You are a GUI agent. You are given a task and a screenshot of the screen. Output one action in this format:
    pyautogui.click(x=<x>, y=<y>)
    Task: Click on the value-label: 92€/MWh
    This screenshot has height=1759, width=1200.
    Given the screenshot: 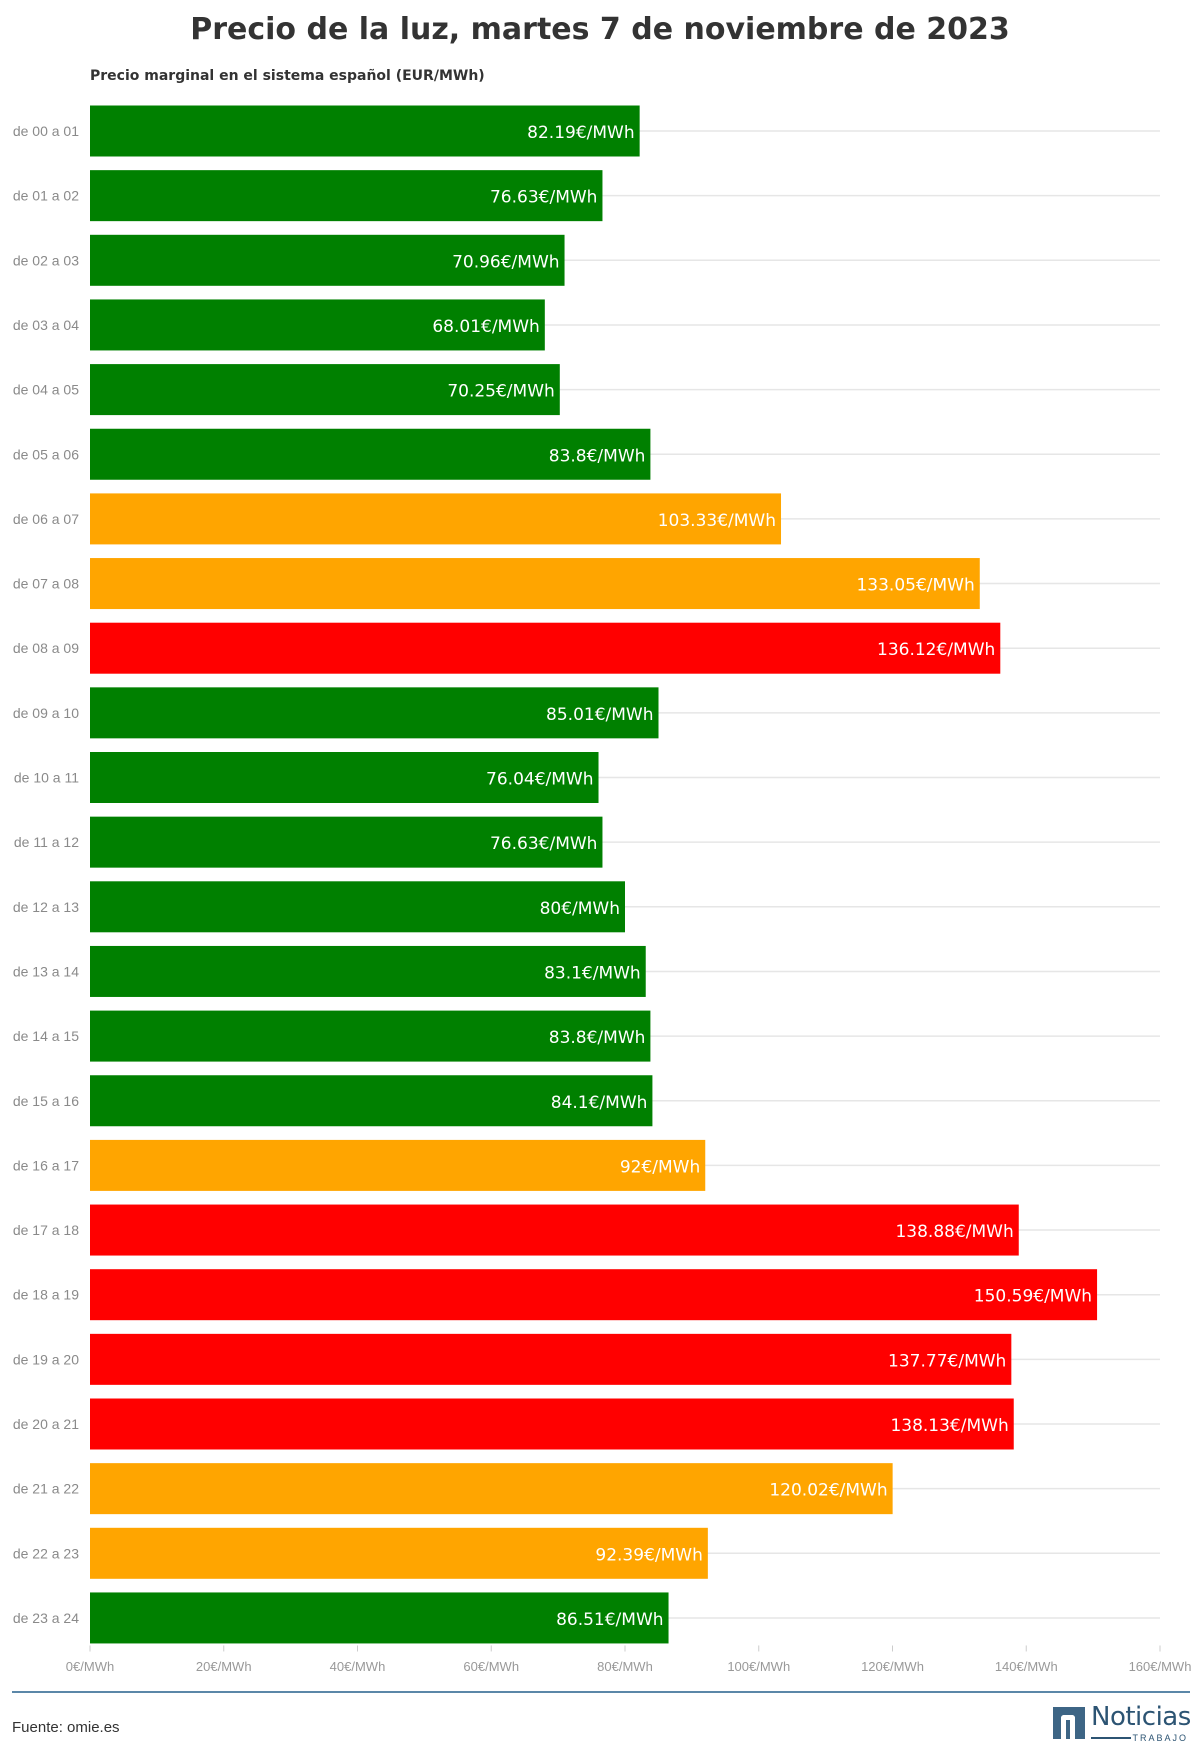 What is the action you would take?
    pyautogui.click(x=660, y=1167)
    